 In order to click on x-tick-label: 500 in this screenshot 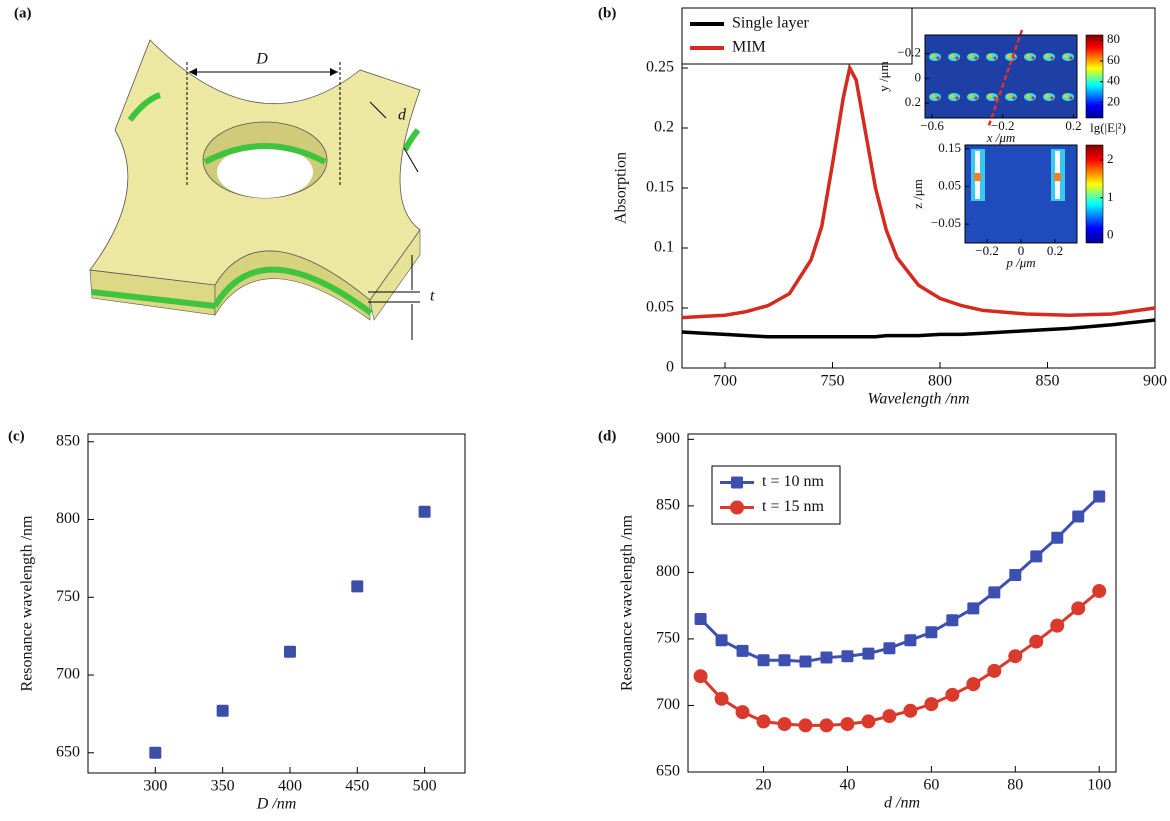, I will do `click(425, 786)`.